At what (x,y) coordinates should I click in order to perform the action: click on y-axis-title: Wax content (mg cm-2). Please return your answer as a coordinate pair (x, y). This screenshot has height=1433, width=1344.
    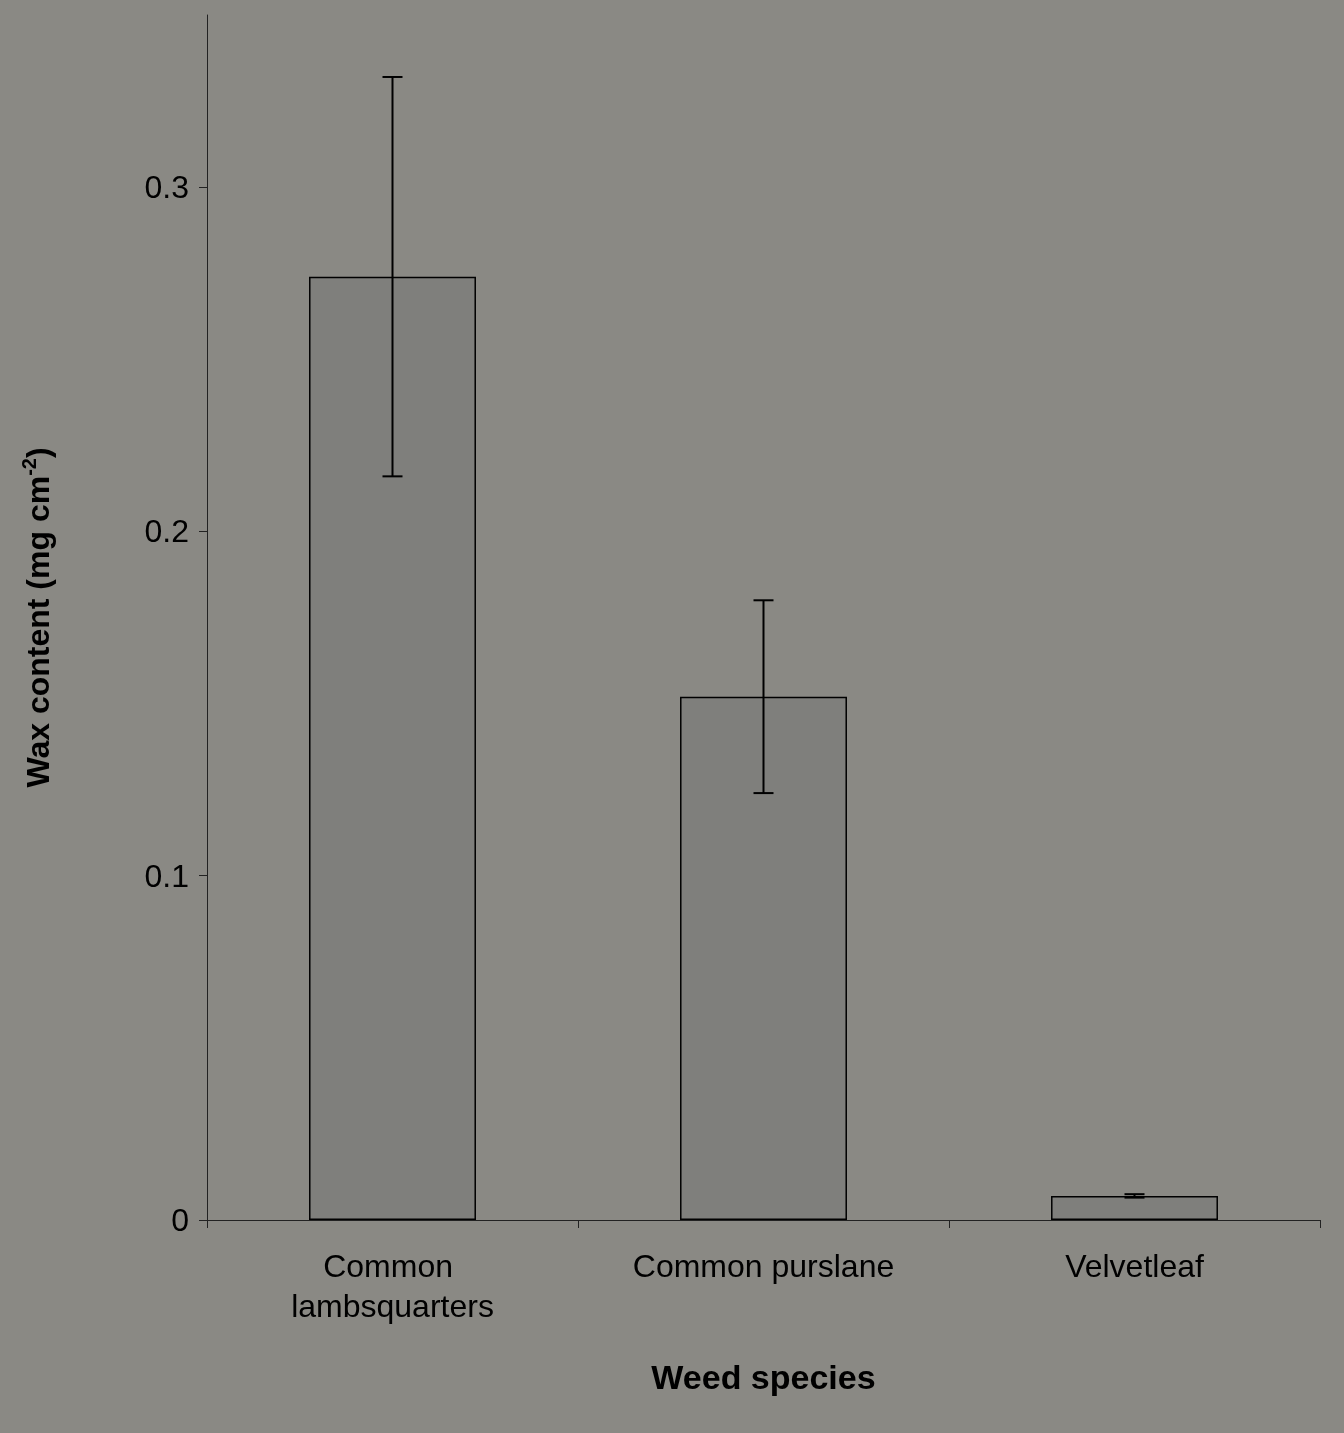
    Looking at the image, I should click on (37, 617).